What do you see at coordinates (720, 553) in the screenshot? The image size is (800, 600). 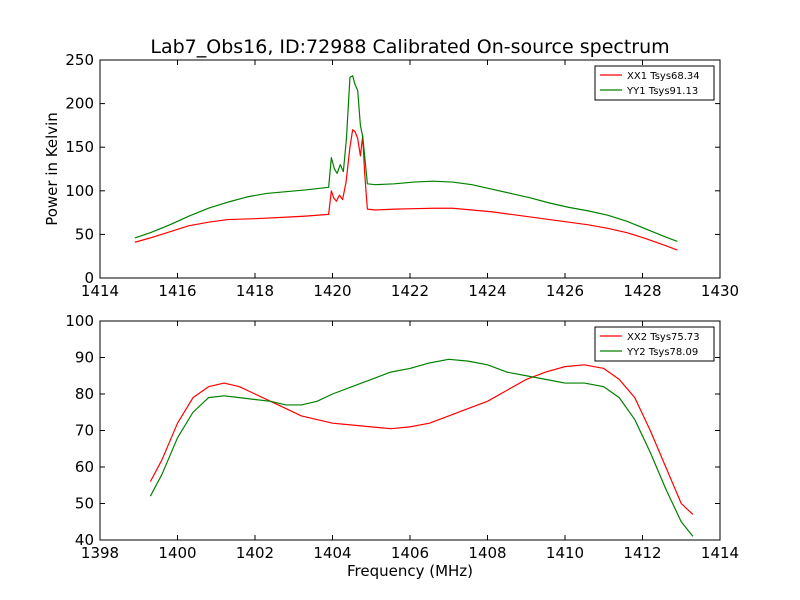 I see `bottom-x-tick-label: 1414` at bounding box center [720, 553].